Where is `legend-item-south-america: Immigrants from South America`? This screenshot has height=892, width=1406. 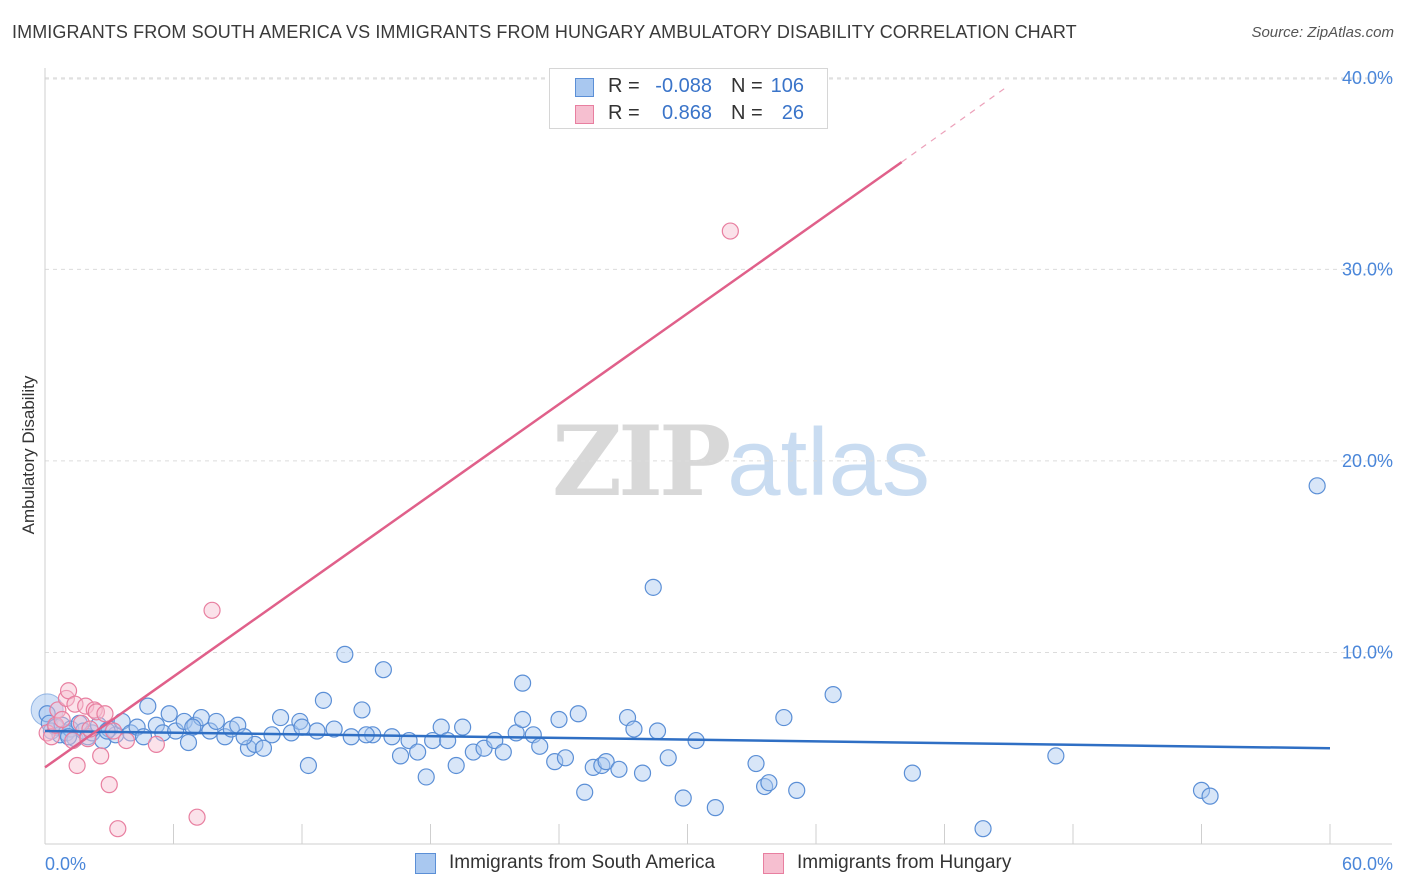
legend-item-south-america: Immigrants from South America is located at coordinates (580, 864).